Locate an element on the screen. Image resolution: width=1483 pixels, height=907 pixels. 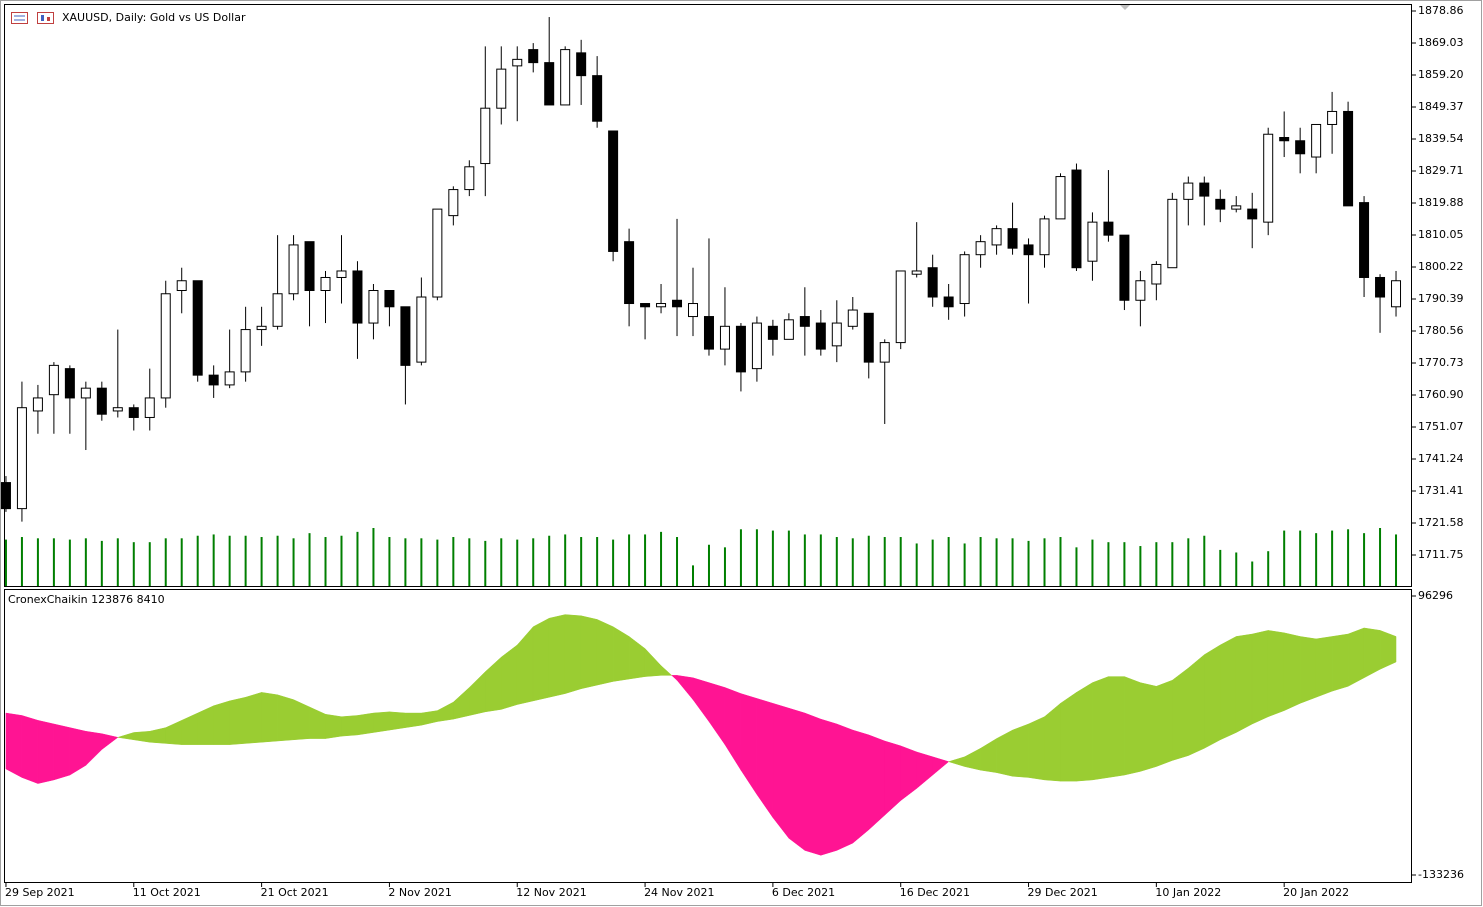
y-tick-label: 1869.03 is located at coordinates (1441, 42).